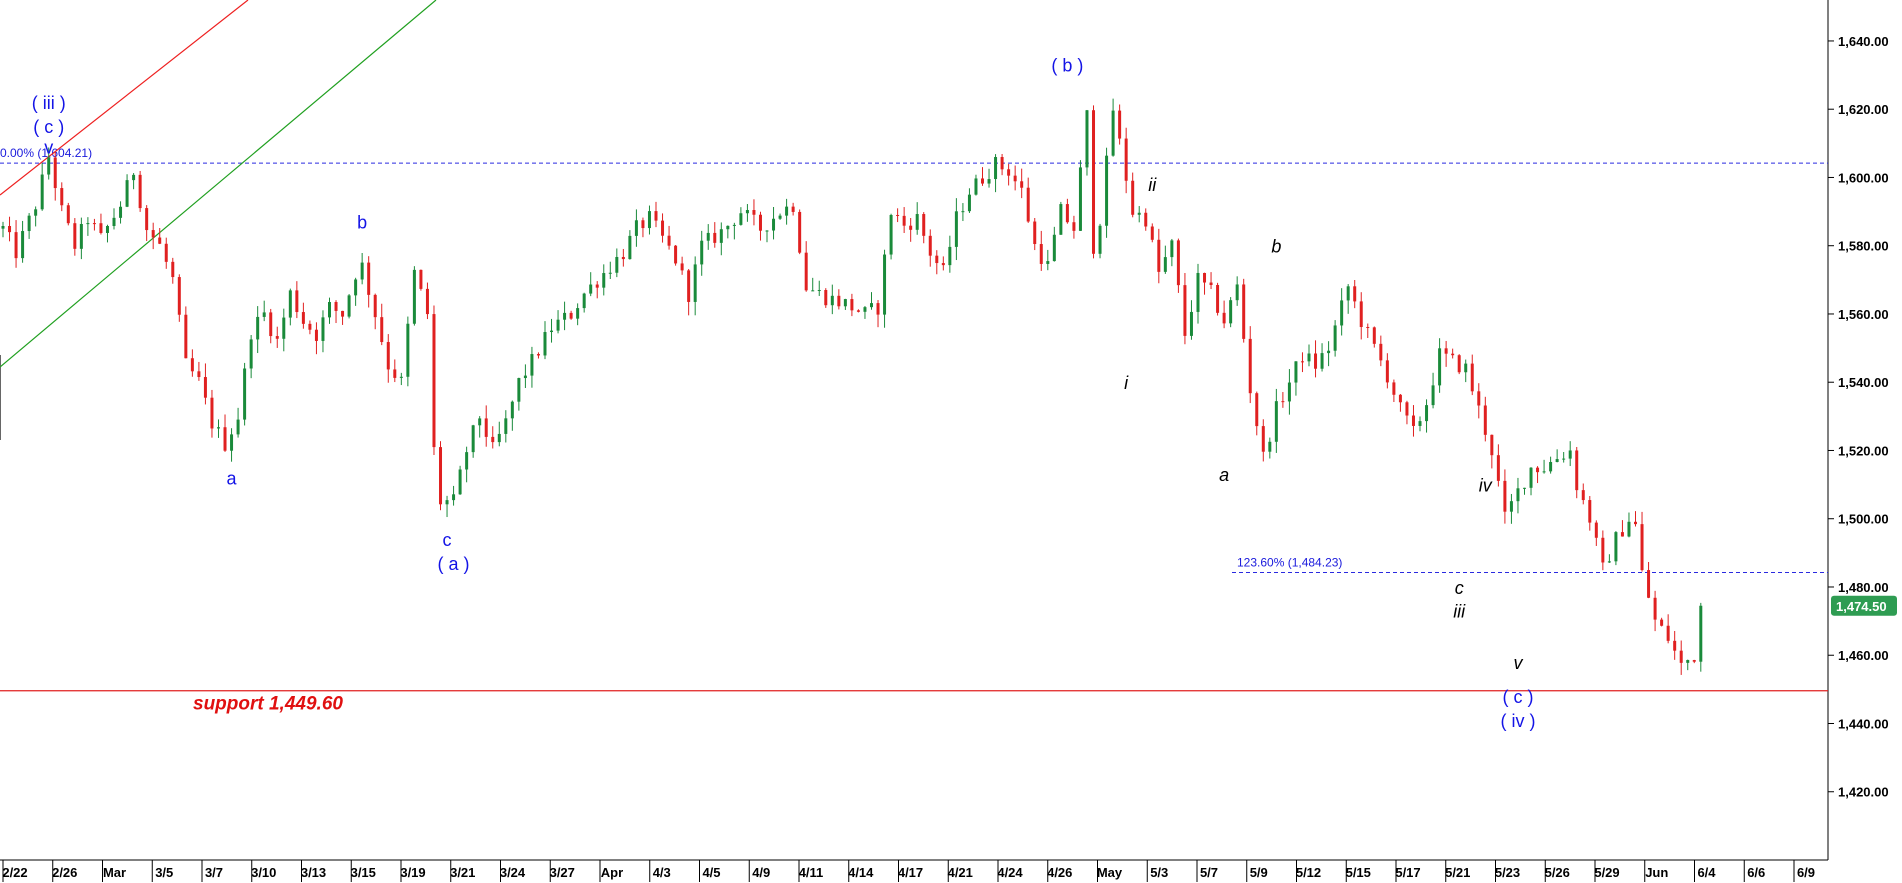  What do you see at coordinates (513, 872) in the screenshot?
I see `time-tick-label: 3/24` at bounding box center [513, 872].